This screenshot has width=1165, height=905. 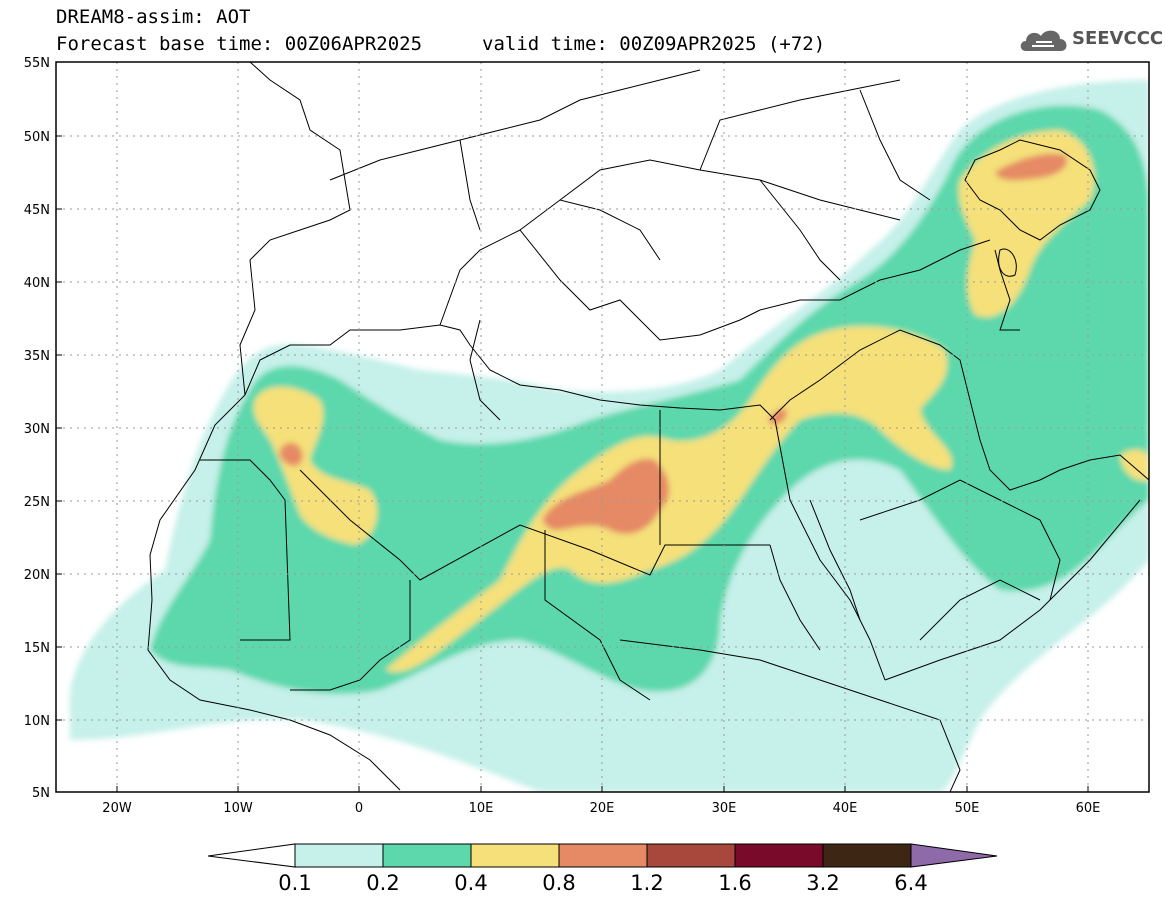 I want to click on lon-labels: 20W 10W 0 10E 20E 30E 40E 50E 60E, so click(x=601, y=808).